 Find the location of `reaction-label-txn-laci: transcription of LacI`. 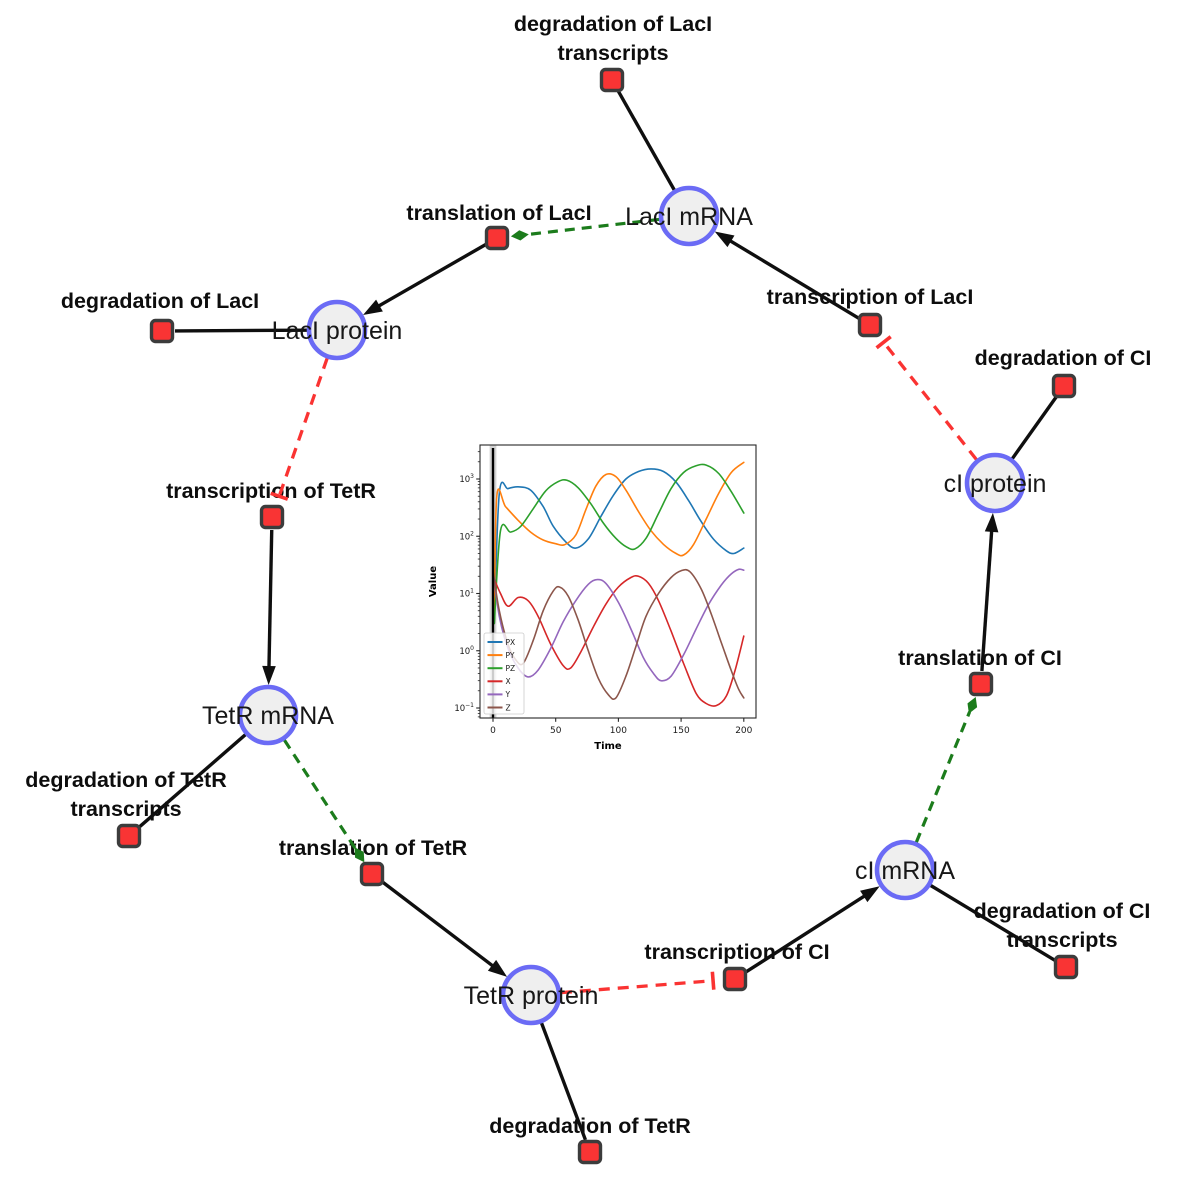

reaction-label-txn-laci: transcription of LacI is located at coordinates (870, 297).